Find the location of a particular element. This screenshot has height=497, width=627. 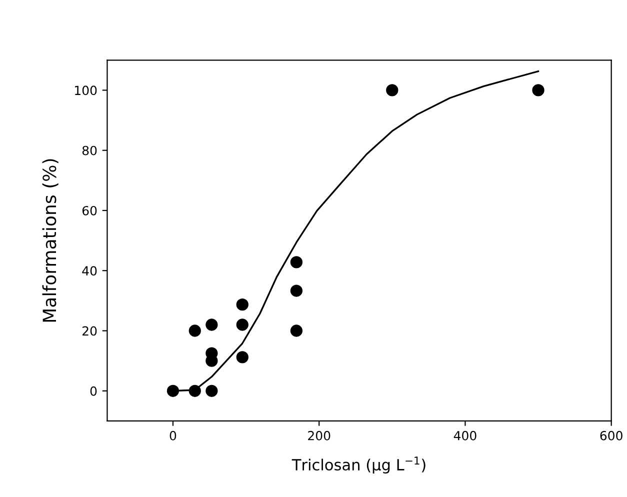

y-tick-label: 20 is located at coordinates (89, 331).